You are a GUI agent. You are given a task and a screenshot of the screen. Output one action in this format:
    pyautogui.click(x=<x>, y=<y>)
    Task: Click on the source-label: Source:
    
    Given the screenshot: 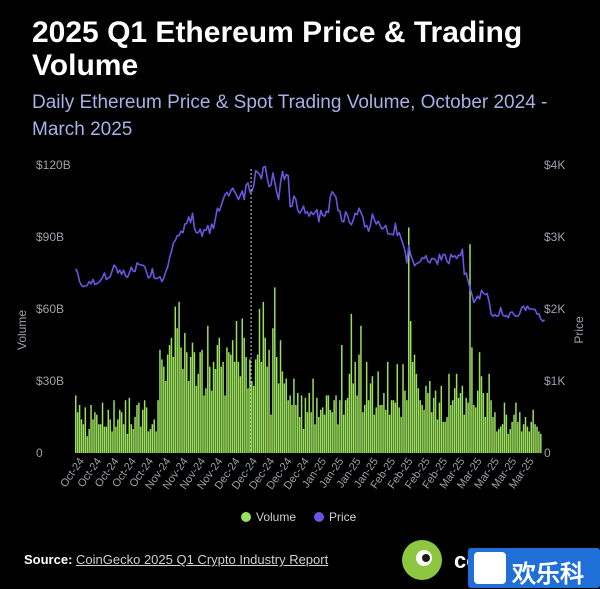 What is the action you would take?
    pyautogui.click(x=48, y=559)
    